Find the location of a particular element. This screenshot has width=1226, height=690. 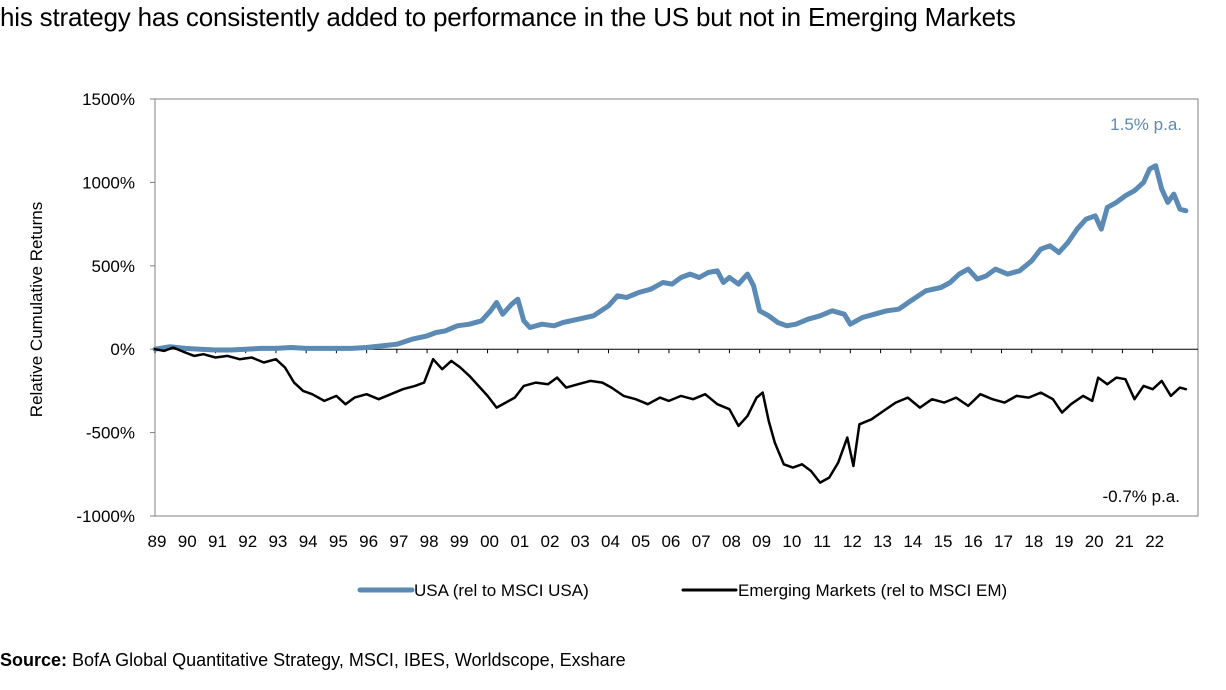

x-tick-label: 95 is located at coordinates (338, 541).